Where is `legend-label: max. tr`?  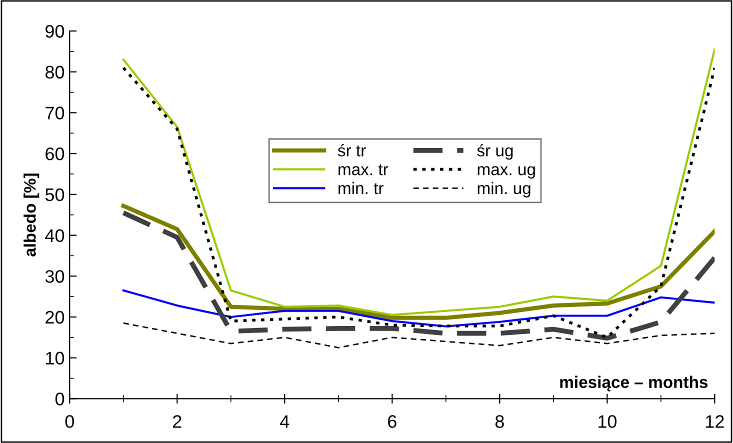 legend-label: max. tr is located at coordinates (363, 170).